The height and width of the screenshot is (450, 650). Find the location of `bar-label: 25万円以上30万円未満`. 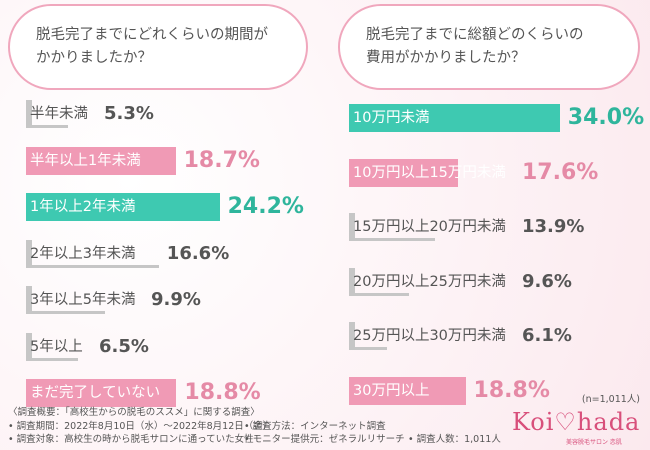

bar-label: 25万円以上30万円未満 is located at coordinates (429, 336).